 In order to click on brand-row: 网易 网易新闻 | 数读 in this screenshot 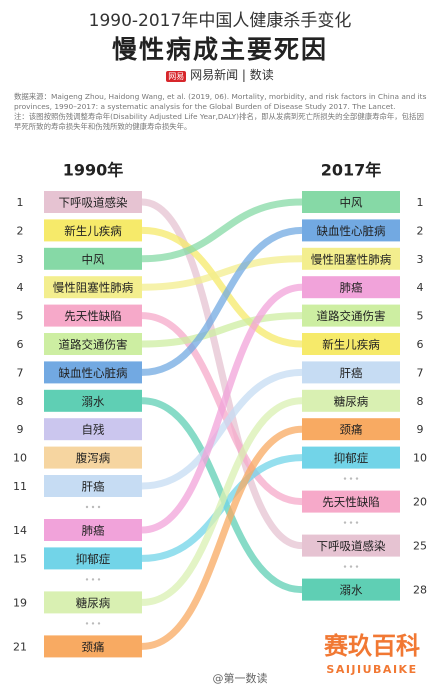, I will do `click(220, 74)`.